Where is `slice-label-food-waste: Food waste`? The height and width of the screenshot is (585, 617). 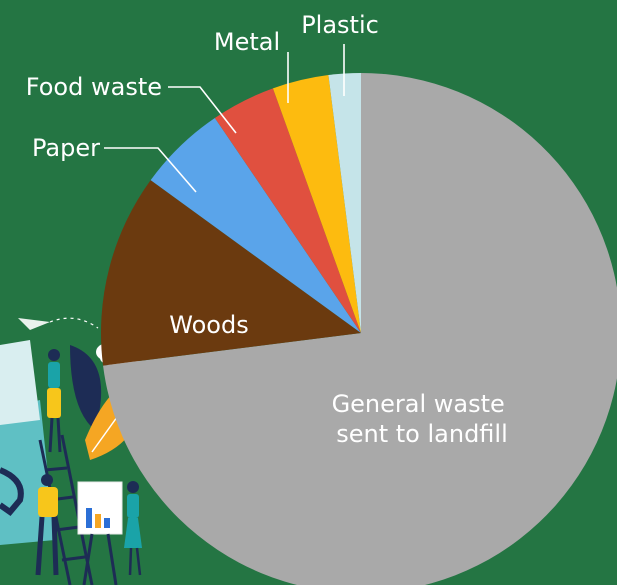 slice-label-food-waste: Food waste is located at coordinates (94, 87).